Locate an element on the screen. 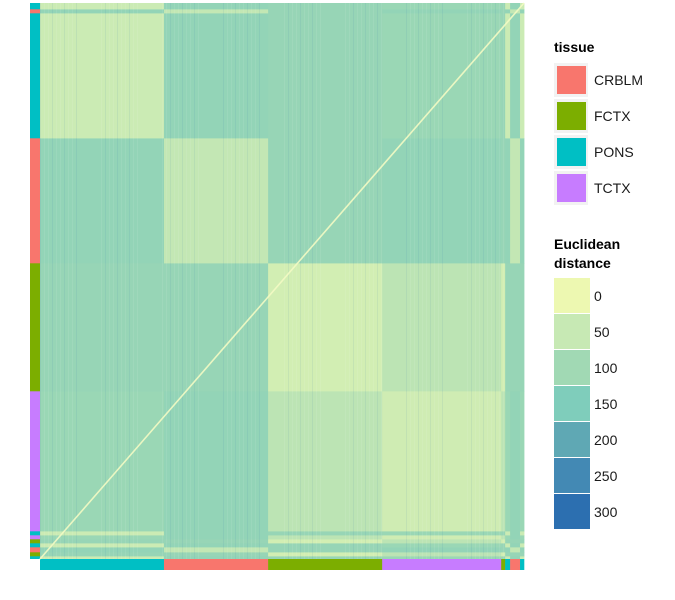  distance-legend-item-250: 250 is located at coordinates (586, 475).